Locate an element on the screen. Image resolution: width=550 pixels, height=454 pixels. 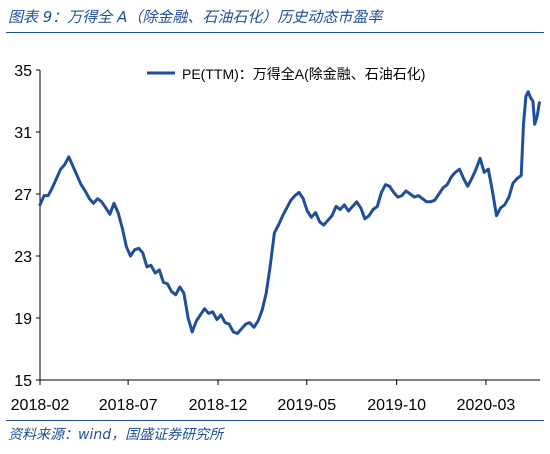
x-tick-label: 2018-12 is located at coordinates (218, 405).